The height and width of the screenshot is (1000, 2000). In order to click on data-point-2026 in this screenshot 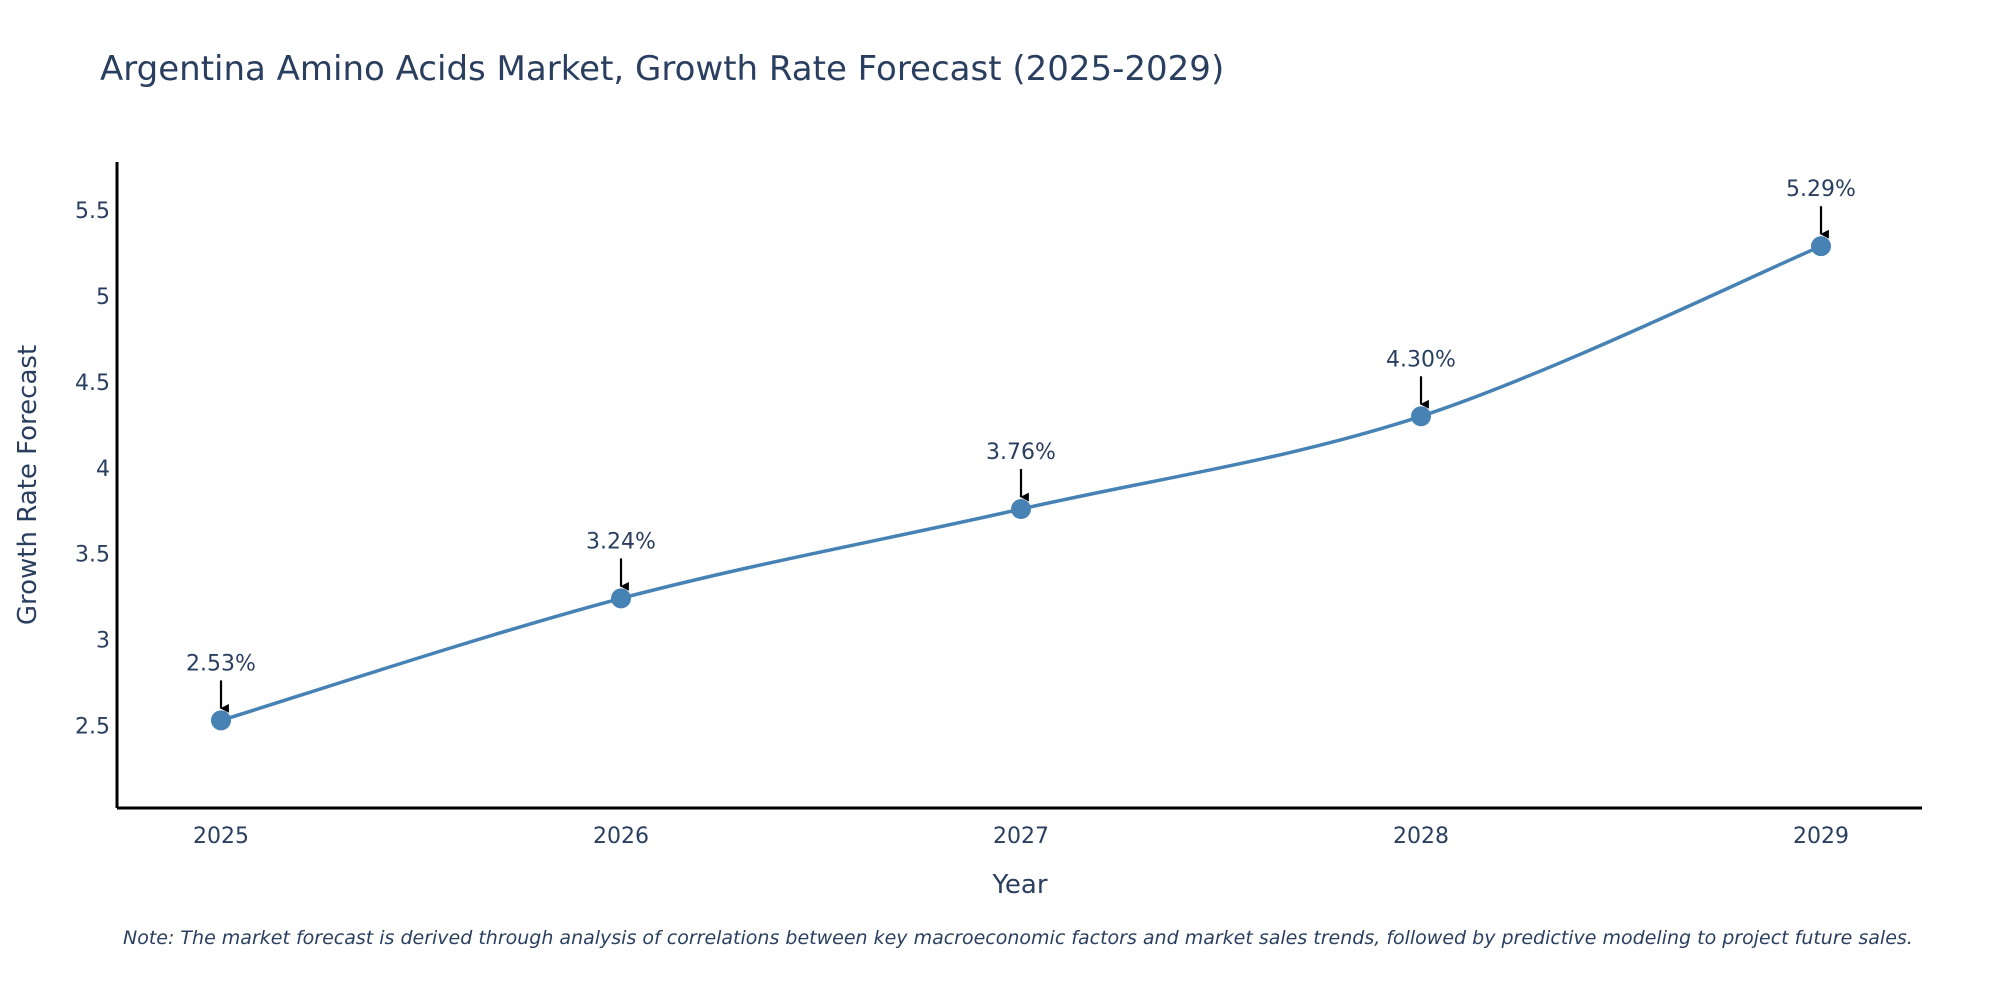, I will do `click(621, 598)`.